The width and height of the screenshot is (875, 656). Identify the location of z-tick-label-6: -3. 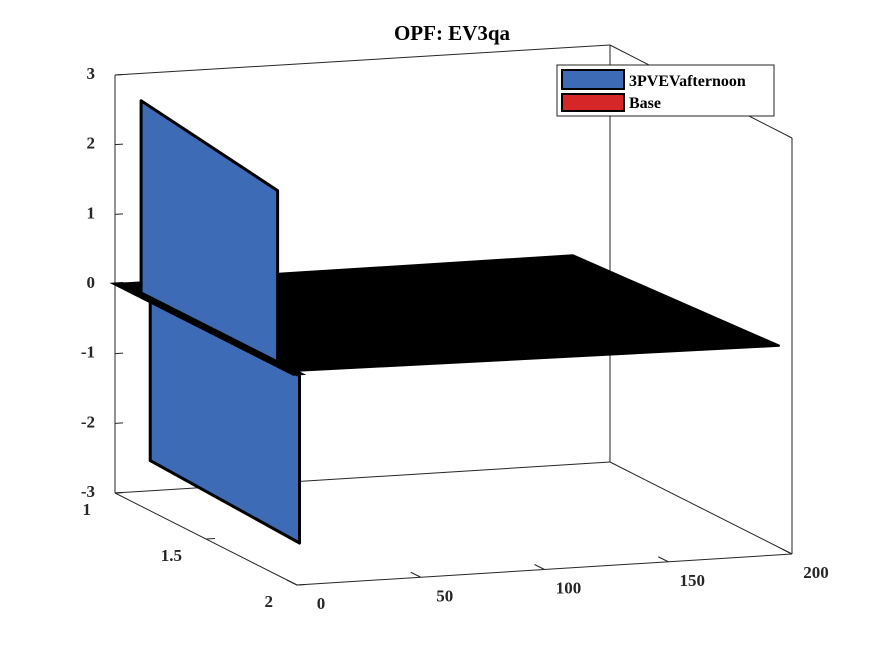
(88, 491).